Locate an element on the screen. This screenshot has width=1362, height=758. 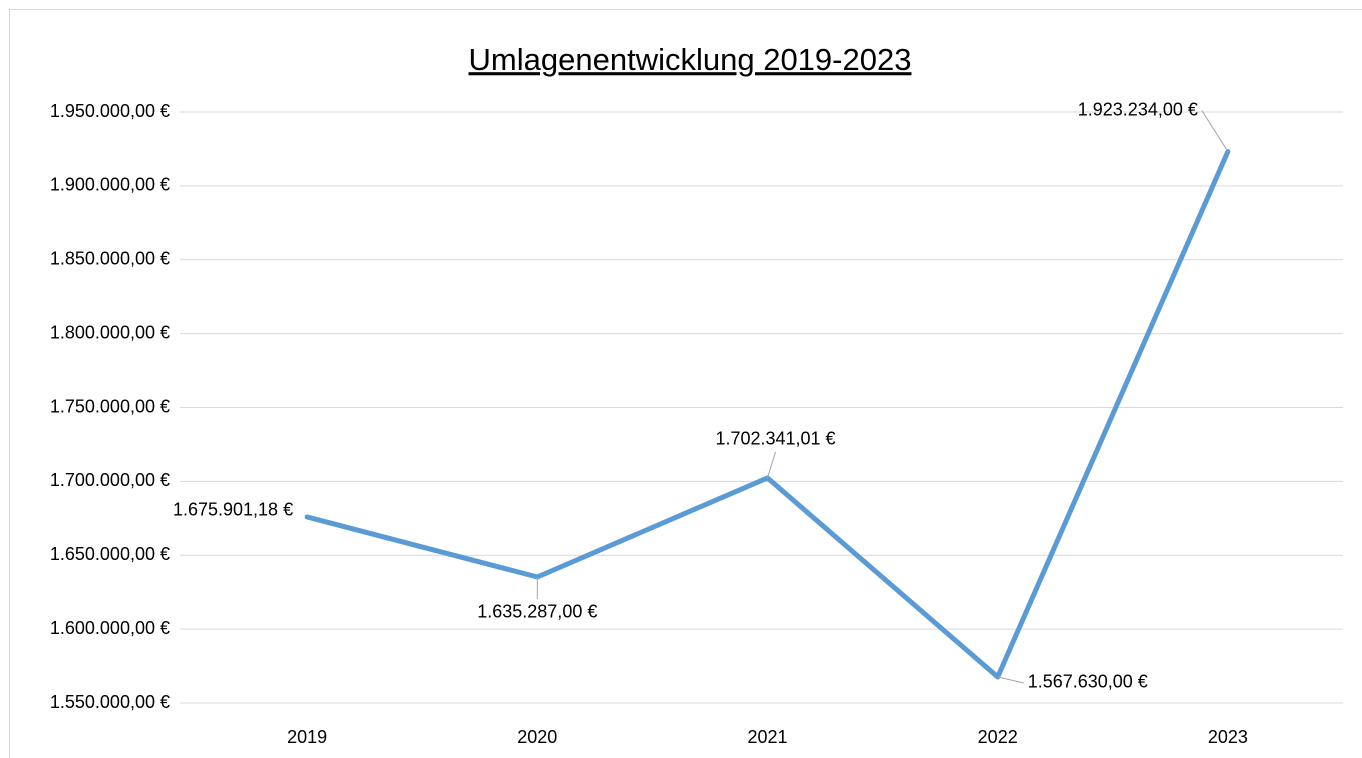
y-tick-label: 1.650.000,00 € is located at coordinates (110, 554).